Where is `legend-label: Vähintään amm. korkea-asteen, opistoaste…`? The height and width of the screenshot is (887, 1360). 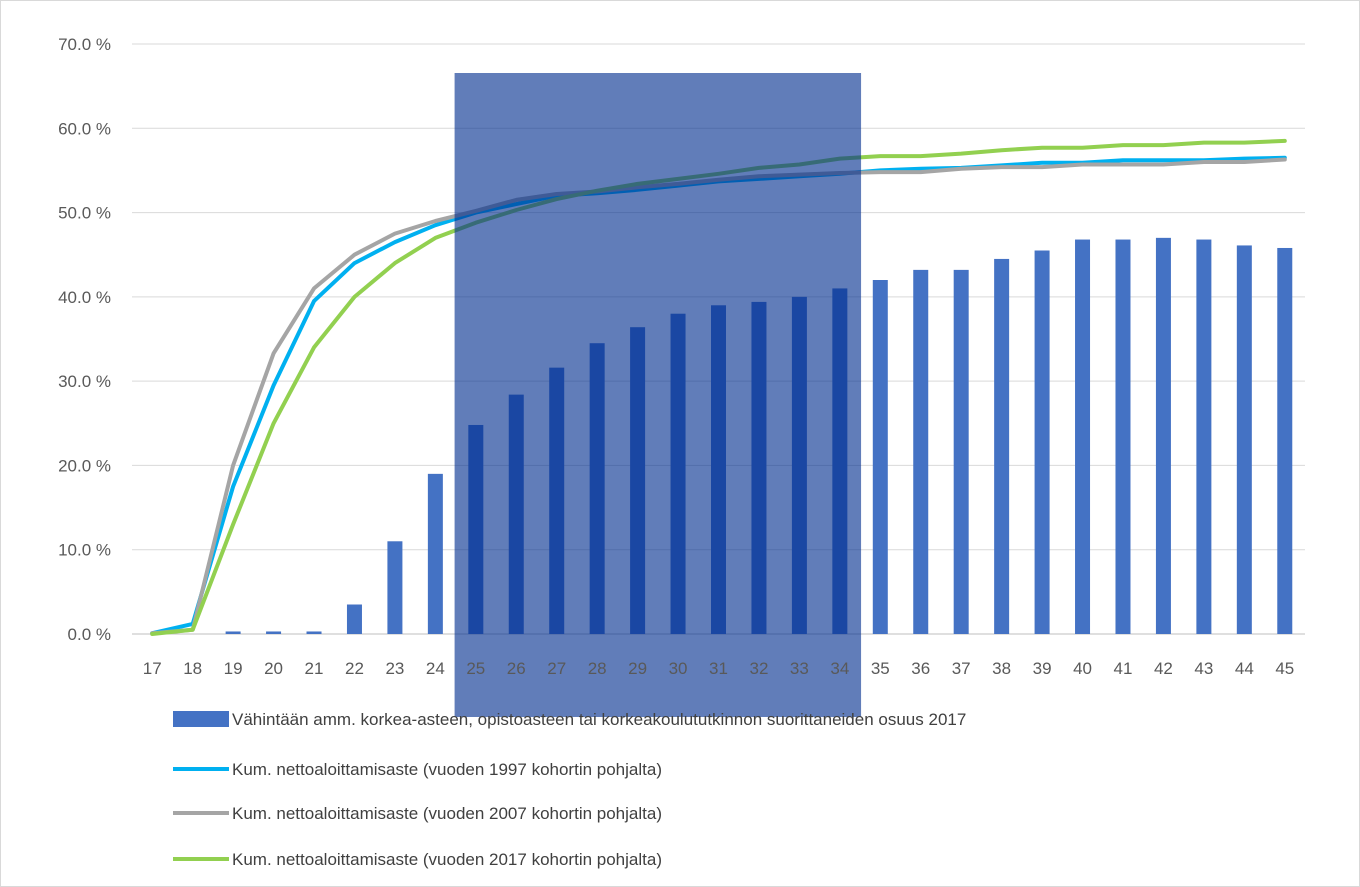
legend-label: Vähintään amm. korkea-asteen, opistoaste… is located at coordinates (599, 719).